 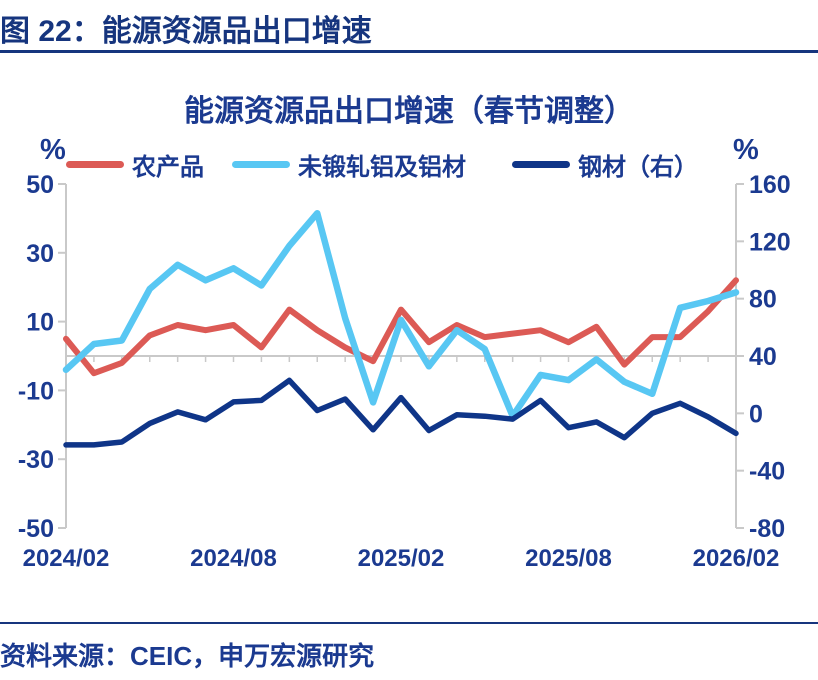 I want to click on legend-item-steel: 钢材（右）, so click(x=605, y=164).